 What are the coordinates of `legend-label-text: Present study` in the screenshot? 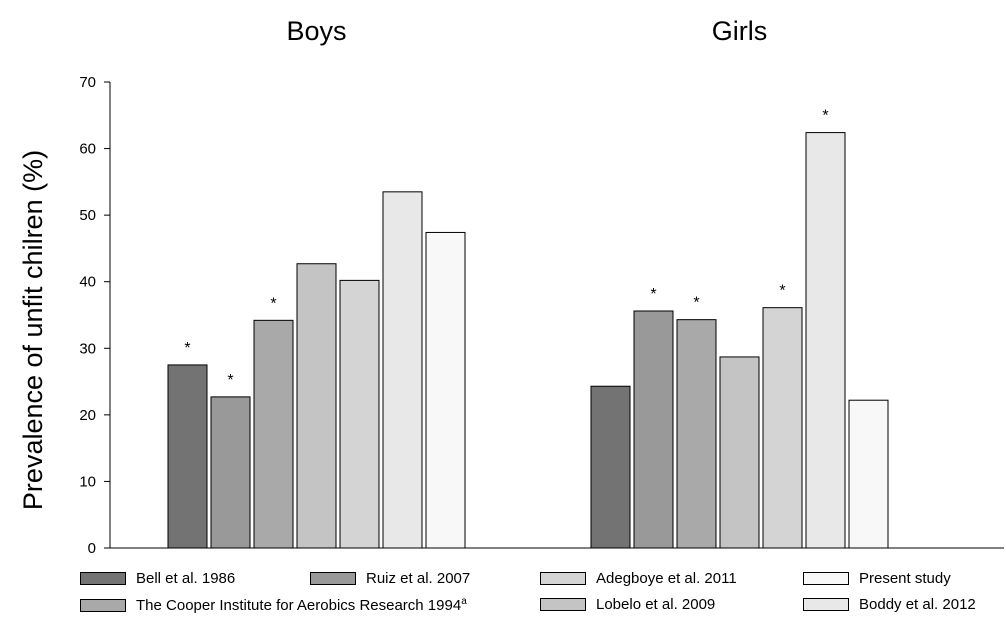 It's located at (905, 578).